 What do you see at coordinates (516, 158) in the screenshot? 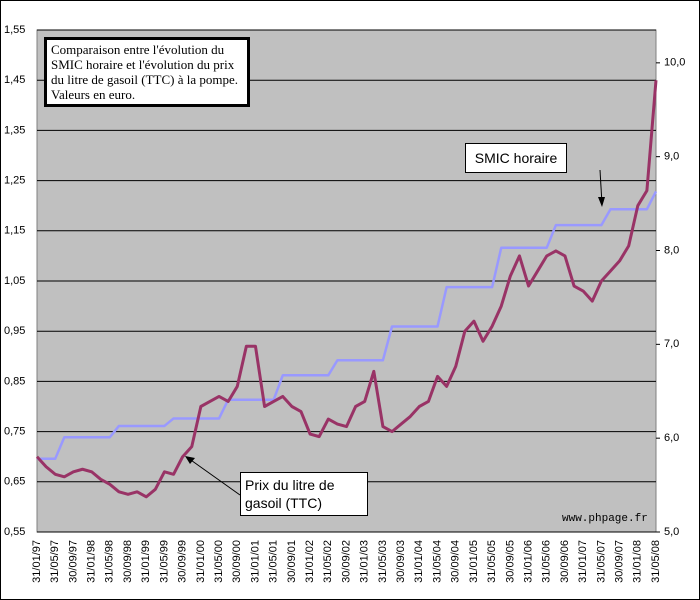
I see `smic-callout: SMIC horaire` at bounding box center [516, 158].